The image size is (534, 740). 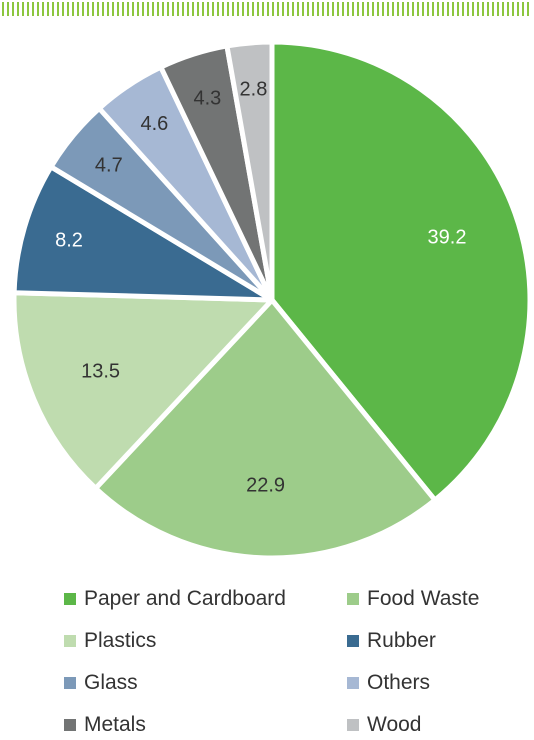 What do you see at coordinates (111, 682) in the screenshot?
I see `legend-label: Glass` at bounding box center [111, 682].